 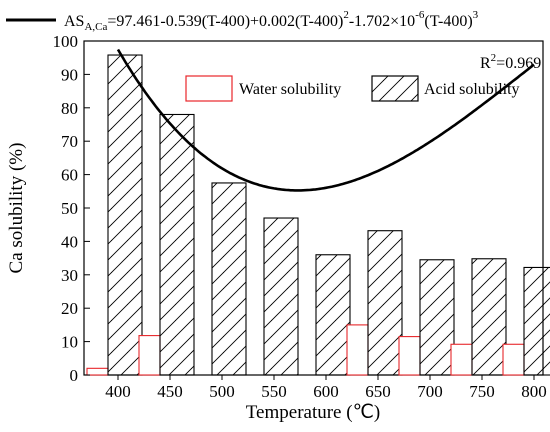 What do you see at coordinates (482, 391) in the screenshot?
I see `x-tick-label-750: 750` at bounding box center [482, 391].